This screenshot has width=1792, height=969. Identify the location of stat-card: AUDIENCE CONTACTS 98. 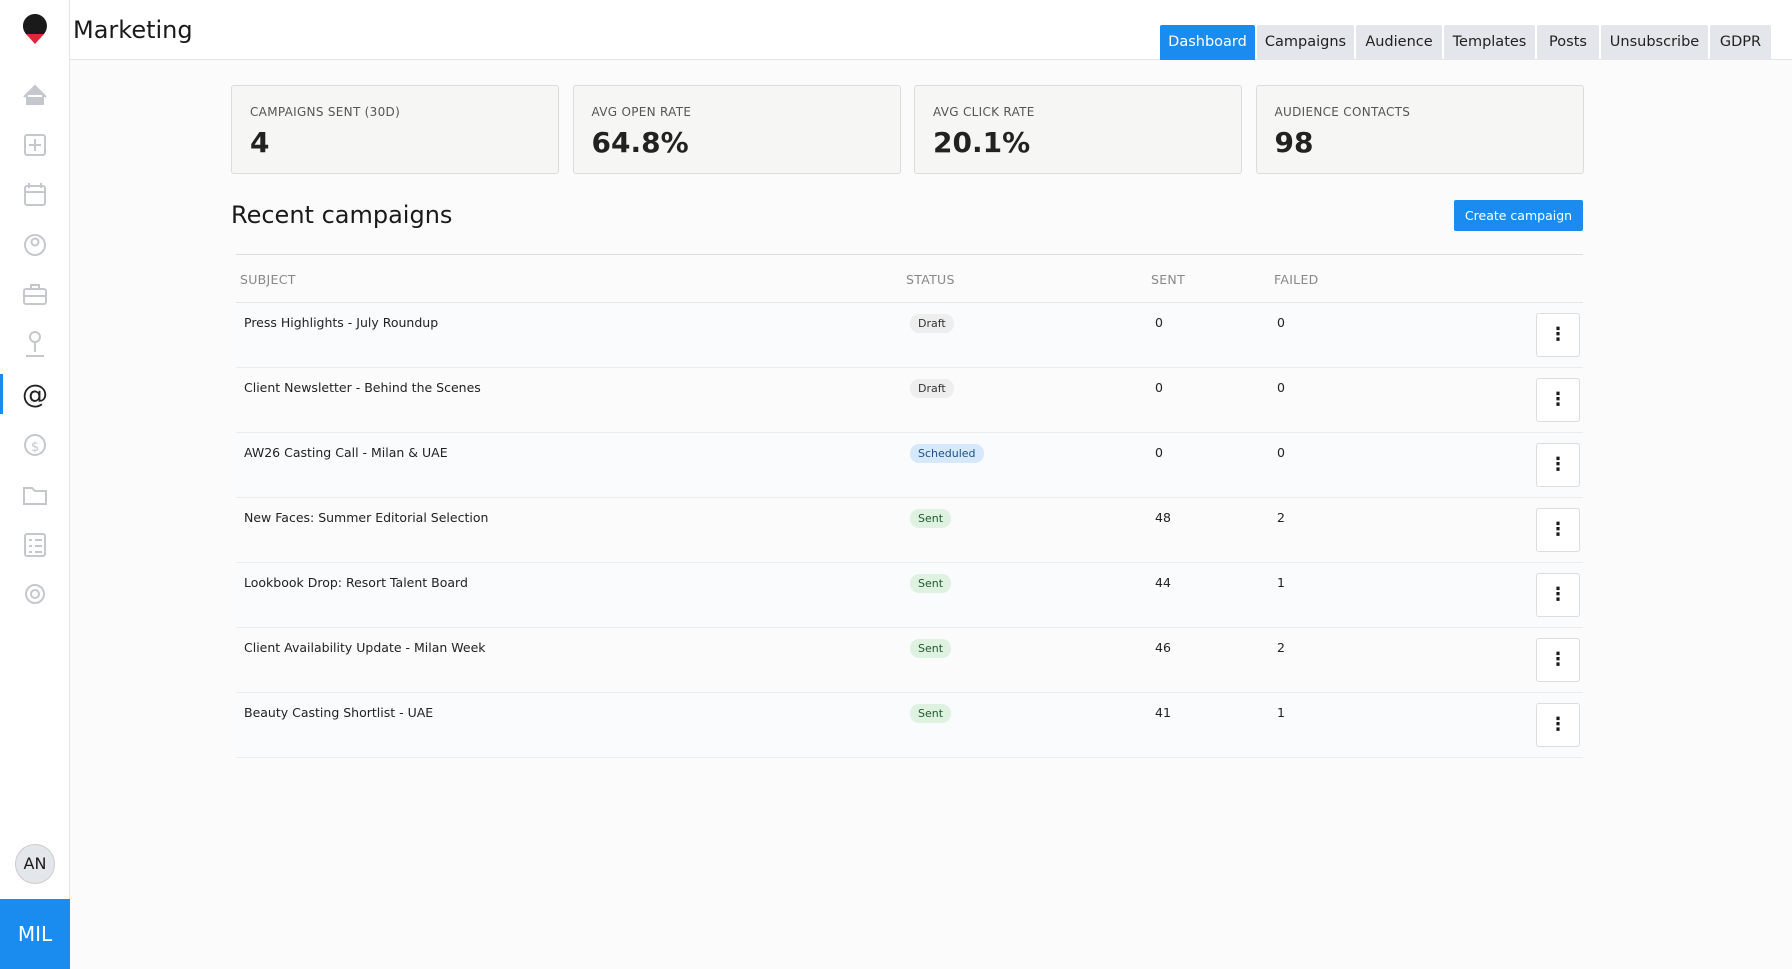
(1419, 129).